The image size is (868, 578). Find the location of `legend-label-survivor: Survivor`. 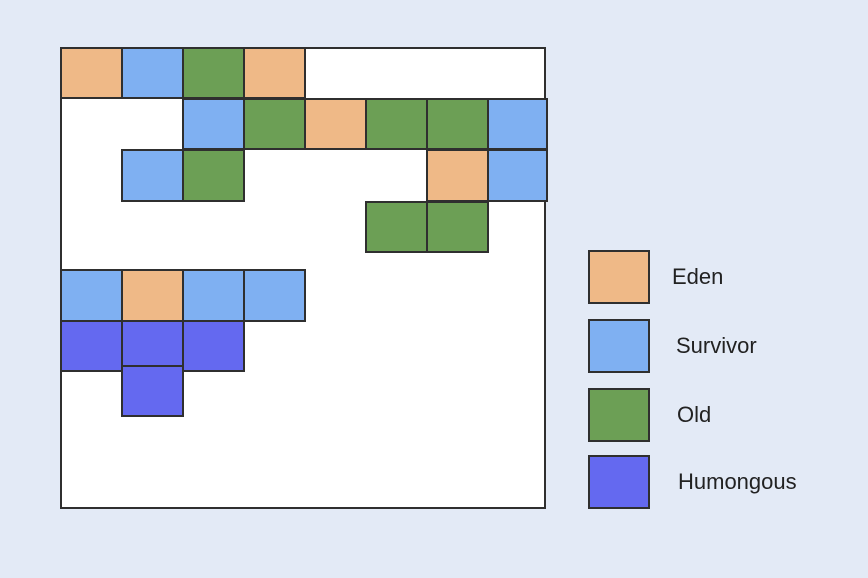

legend-label-survivor: Survivor is located at coordinates (716, 345).